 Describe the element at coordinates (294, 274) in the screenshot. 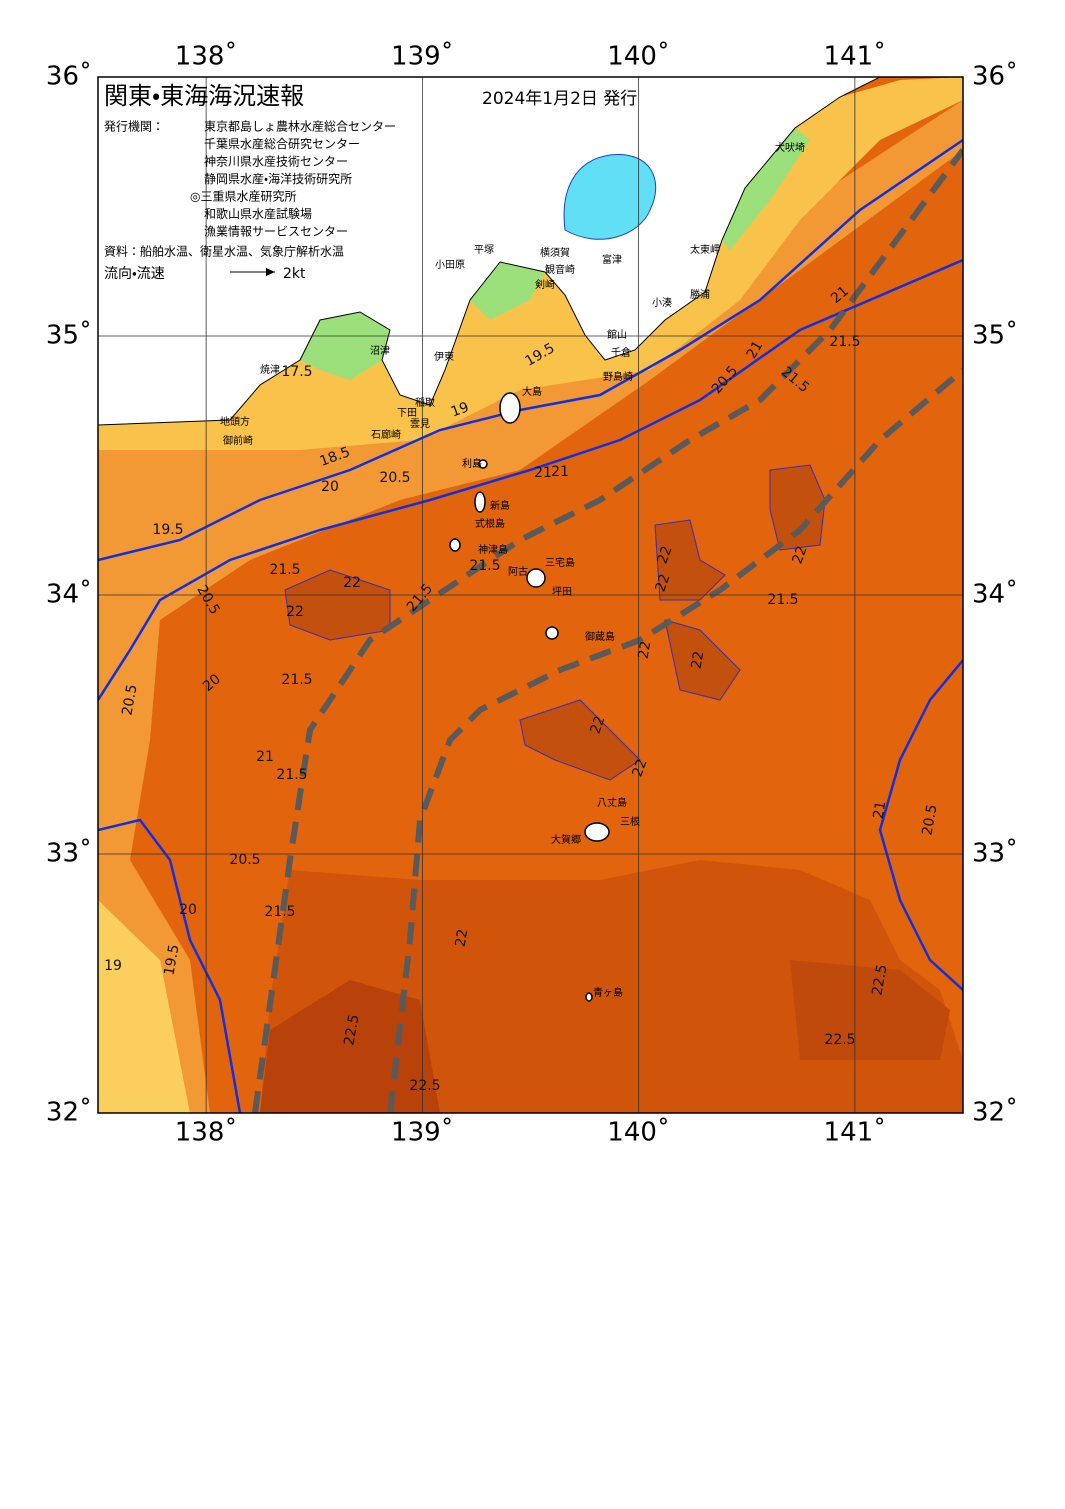

I see `legend-unit: 2kt` at that location.